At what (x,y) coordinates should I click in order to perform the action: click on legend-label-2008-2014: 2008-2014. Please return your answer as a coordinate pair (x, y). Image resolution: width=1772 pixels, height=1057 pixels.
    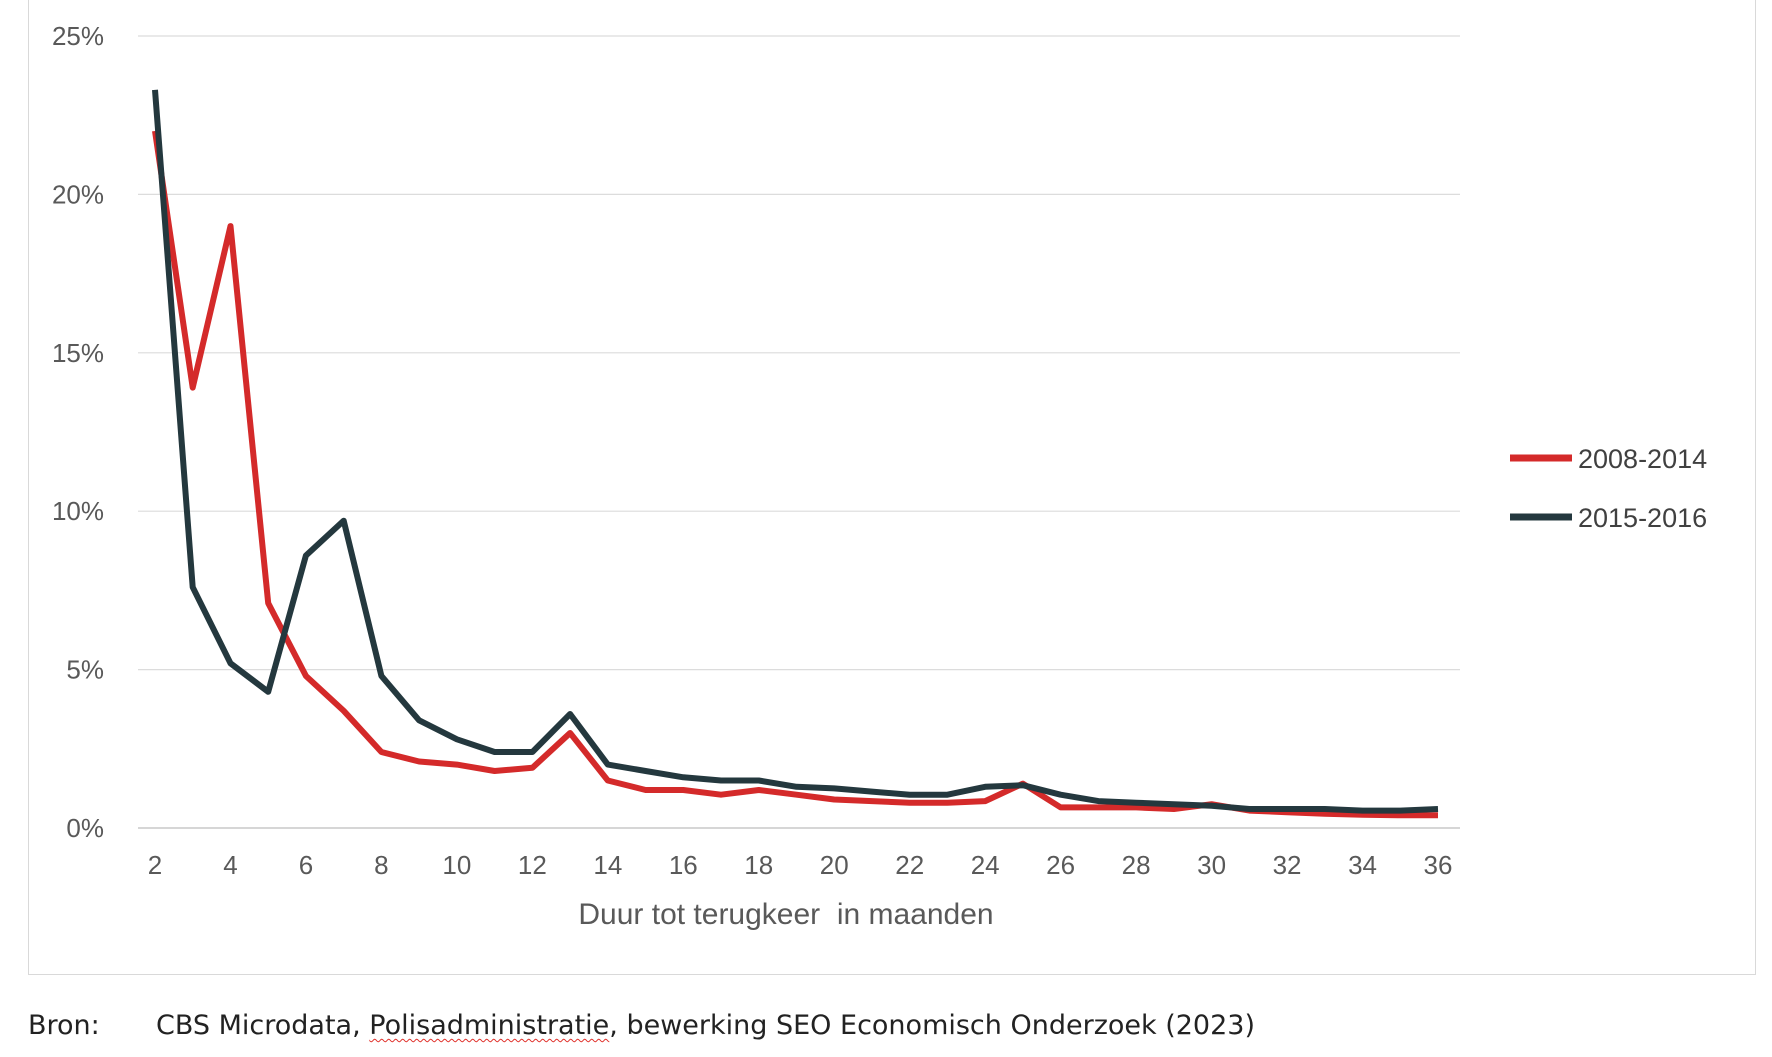
    Looking at the image, I should click on (1642, 459).